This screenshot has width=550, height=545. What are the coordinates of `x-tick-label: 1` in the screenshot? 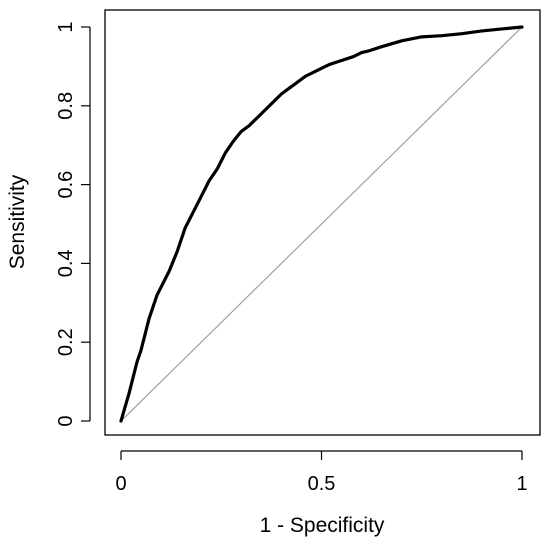 It's located at (521, 484).